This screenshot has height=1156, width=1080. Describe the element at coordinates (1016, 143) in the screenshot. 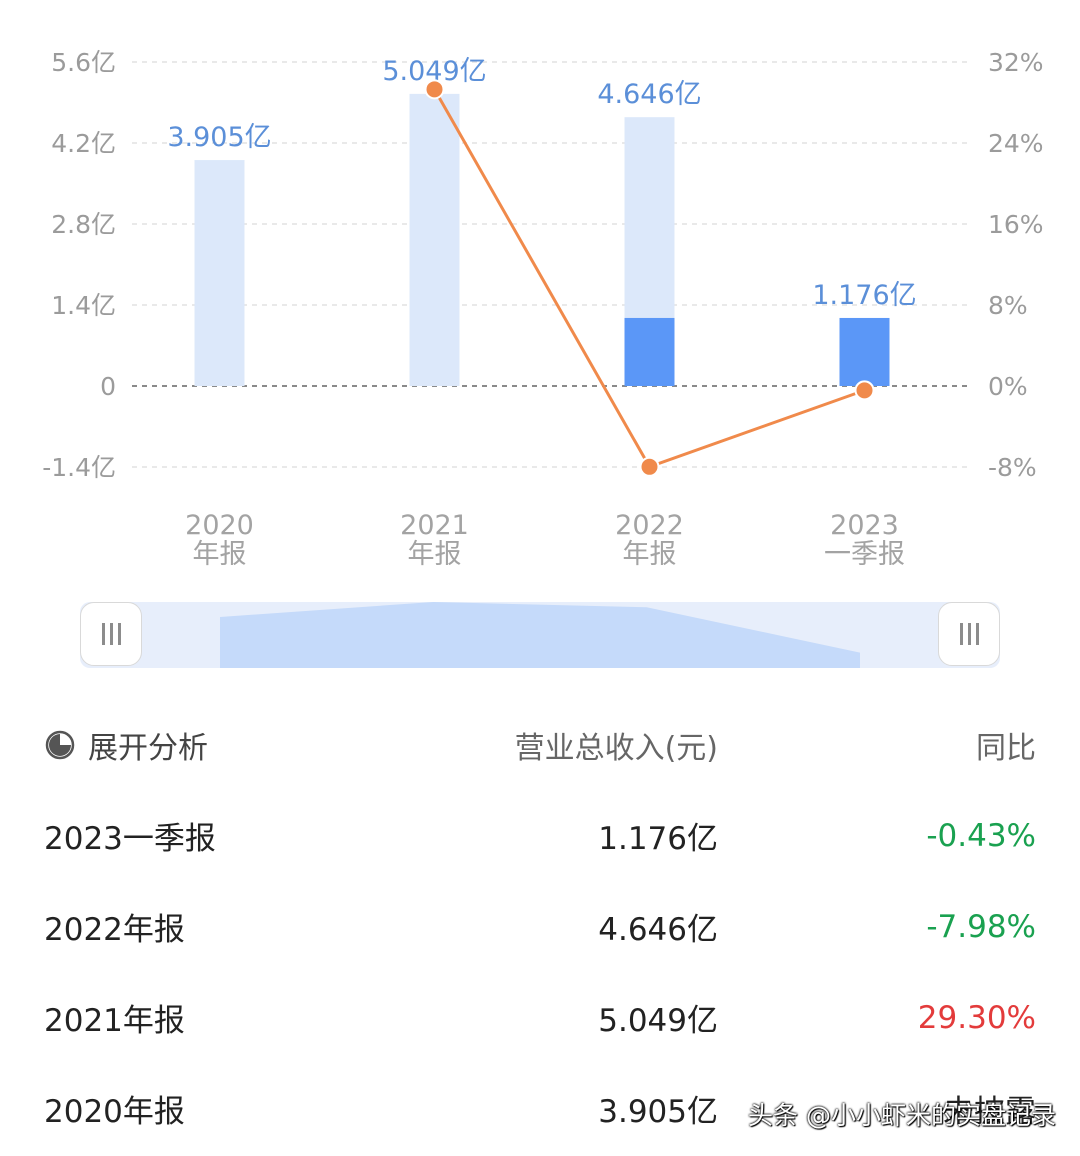

I see `right-axis-tick-label: 24%` at that location.